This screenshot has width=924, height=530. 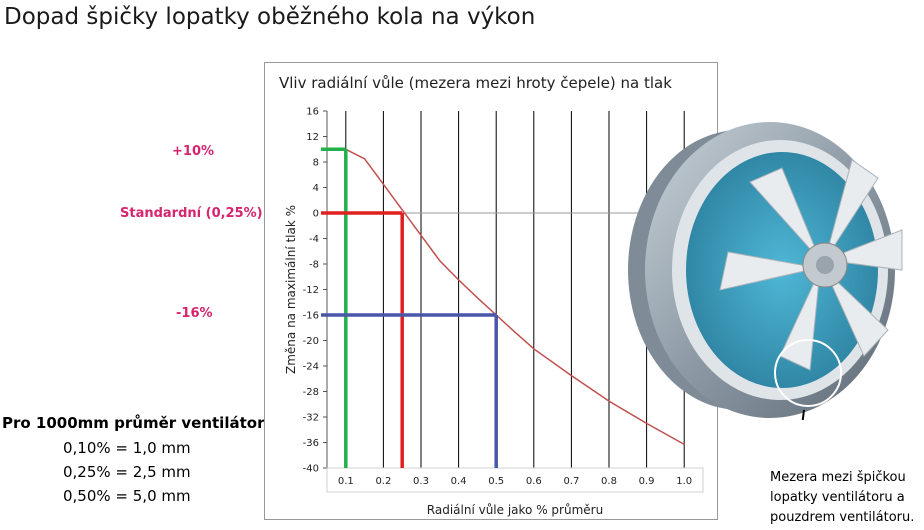 What do you see at coordinates (383, 481) in the screenshot?
I see `x-tick-label: 0.2` at bounding box center [383, 481].